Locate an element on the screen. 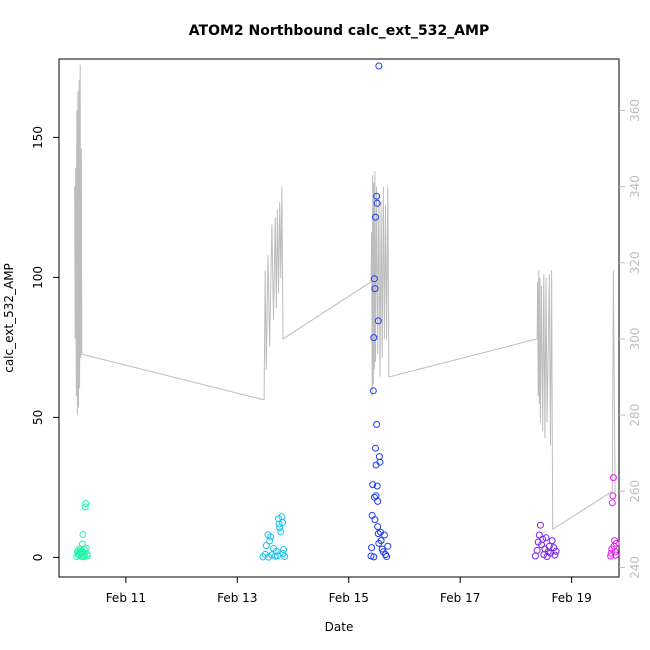 The height and width of the screenshot is (650, 650). x-axis-label: Date is located at coordinates (339, 627).